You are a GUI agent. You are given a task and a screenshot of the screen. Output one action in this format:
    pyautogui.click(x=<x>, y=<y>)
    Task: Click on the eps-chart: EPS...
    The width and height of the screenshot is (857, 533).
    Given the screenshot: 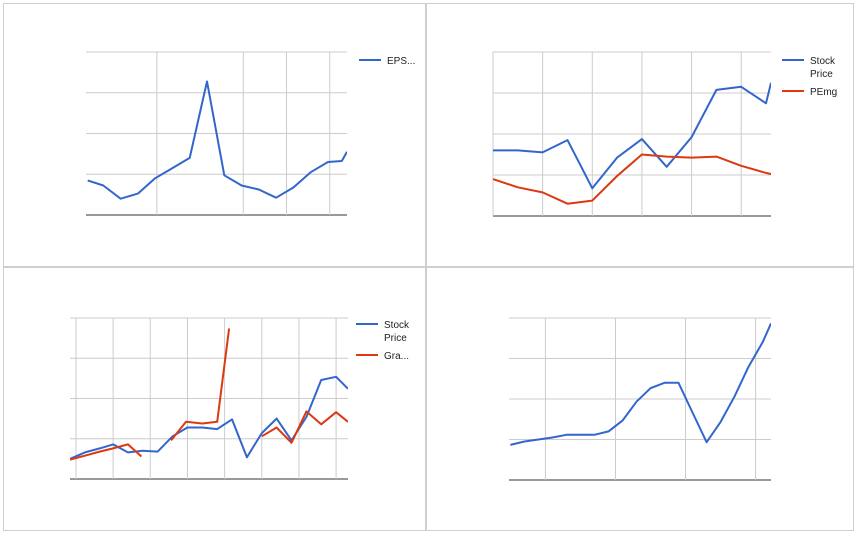 What is the action you would take?
    pyautogui.click(x=250, y=133)
    